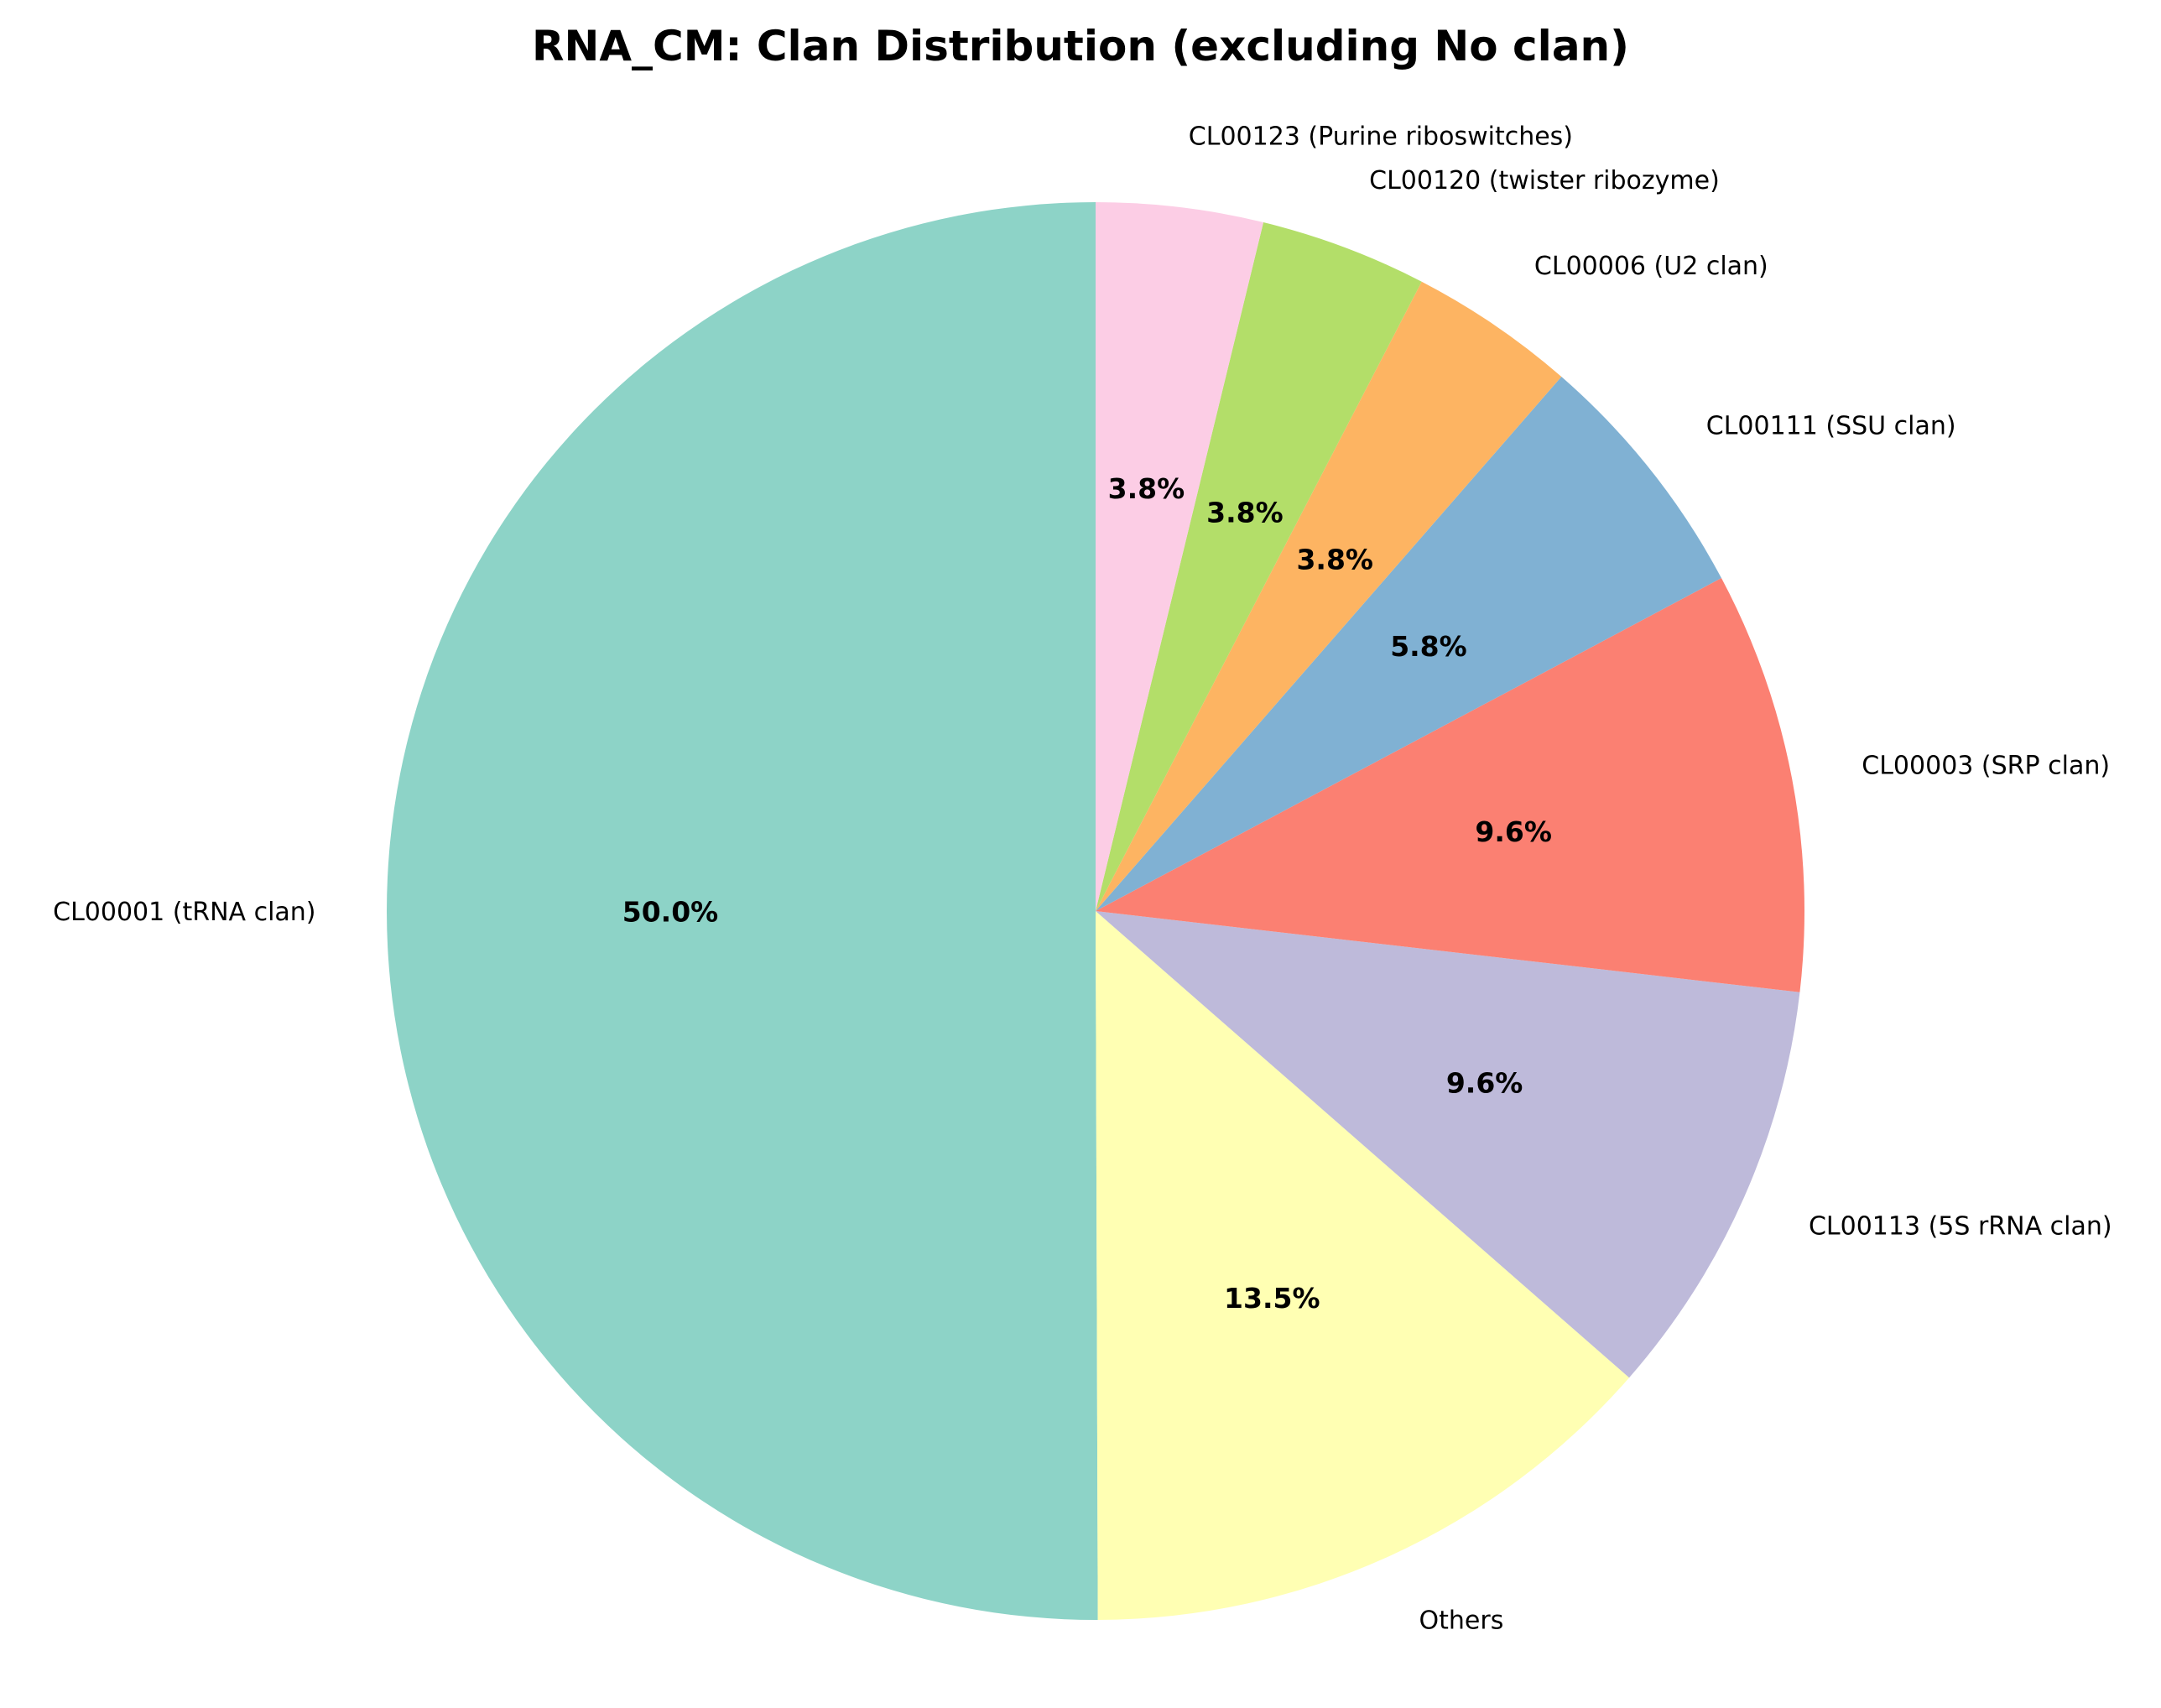  Describe the element at coordinates (1545, 180) in the screenshot. I see `pie-slice-label-6: CL00120 (twister ribozyme)` at that location.